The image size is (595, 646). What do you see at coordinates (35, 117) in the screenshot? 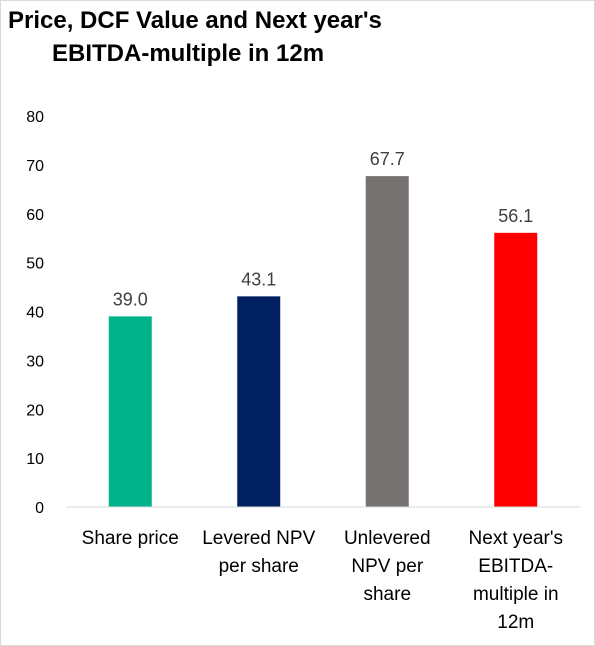
I see `y-tick-label: 80` at bounding box center [35, 117].